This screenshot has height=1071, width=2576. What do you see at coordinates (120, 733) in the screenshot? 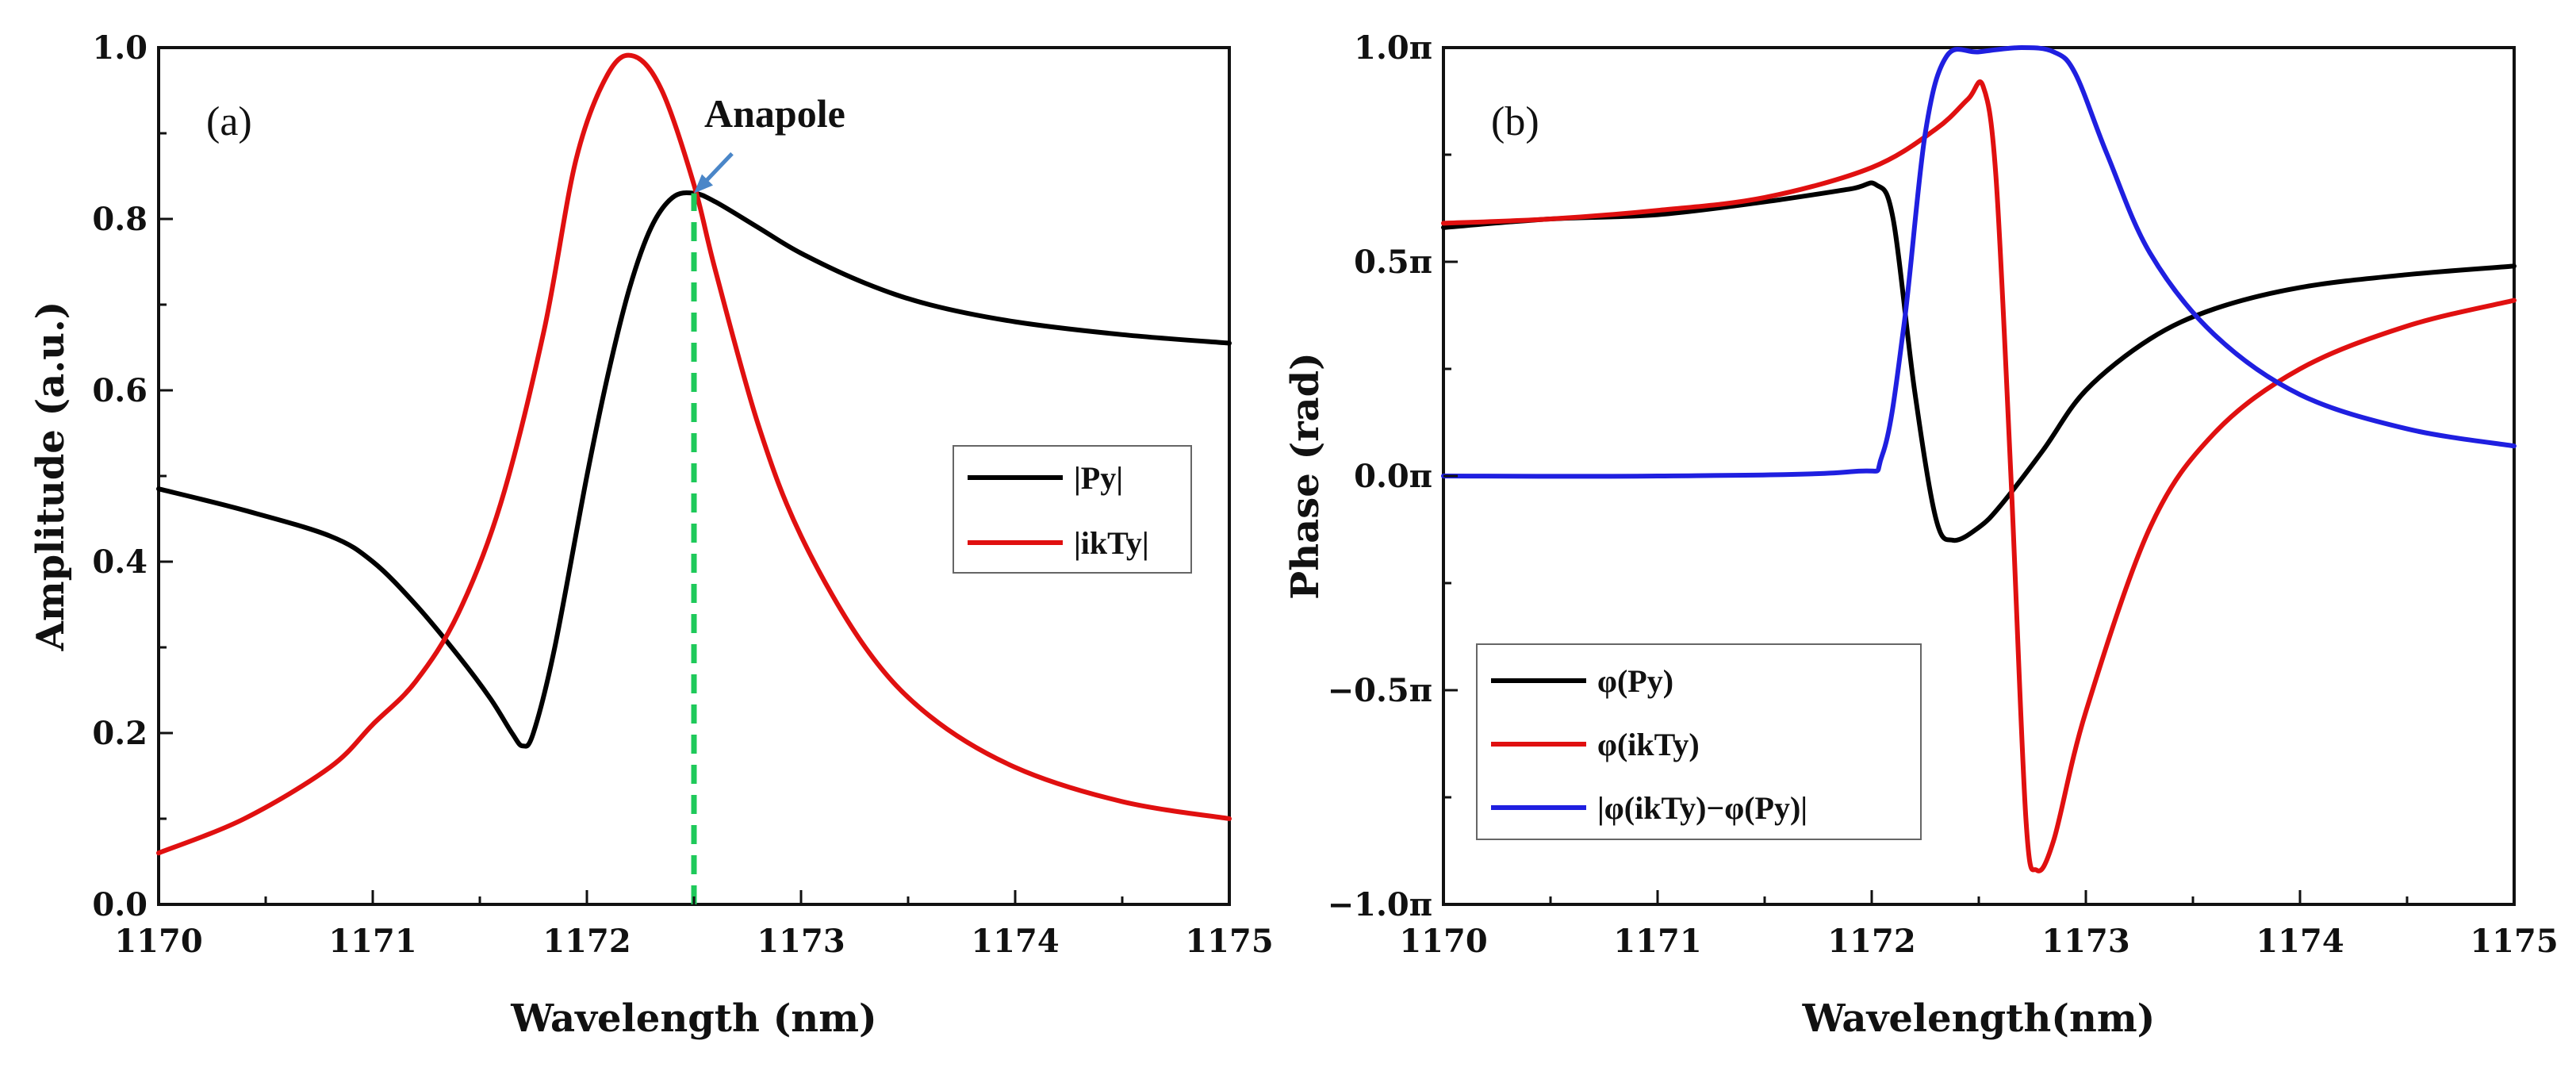
I see `y-tick-label: 0.2` at bounding box center [120, 733].